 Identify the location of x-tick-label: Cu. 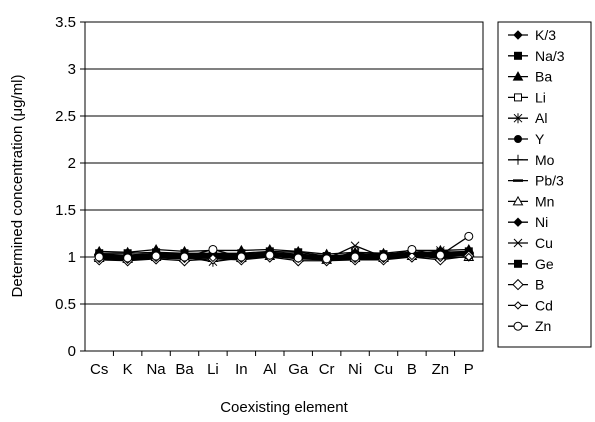
(383, 369).